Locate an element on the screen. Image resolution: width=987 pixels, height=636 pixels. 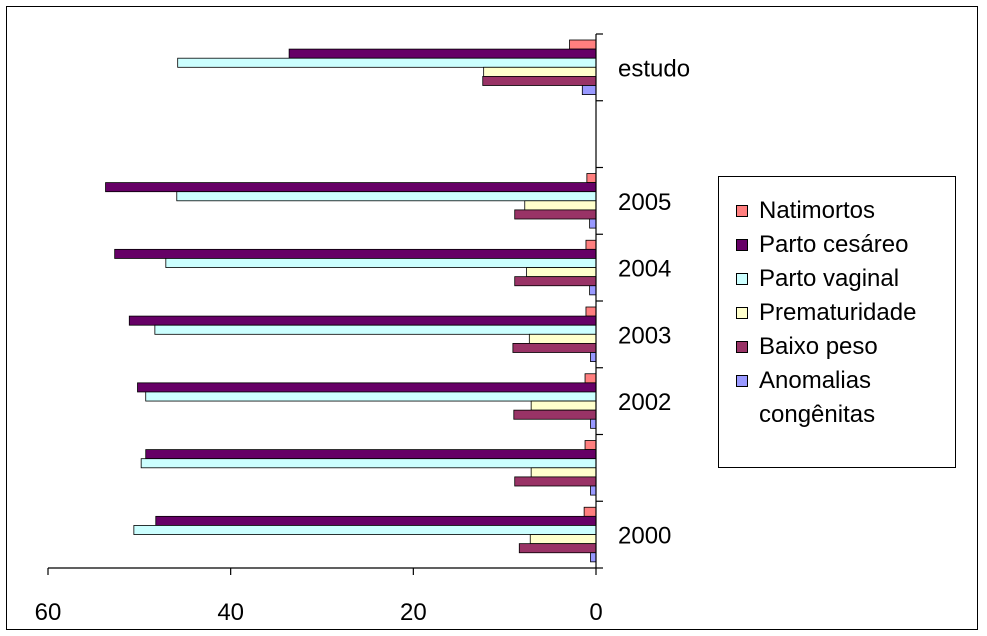
bar-natimortos-cat1 is located at coordinates (590, 445).